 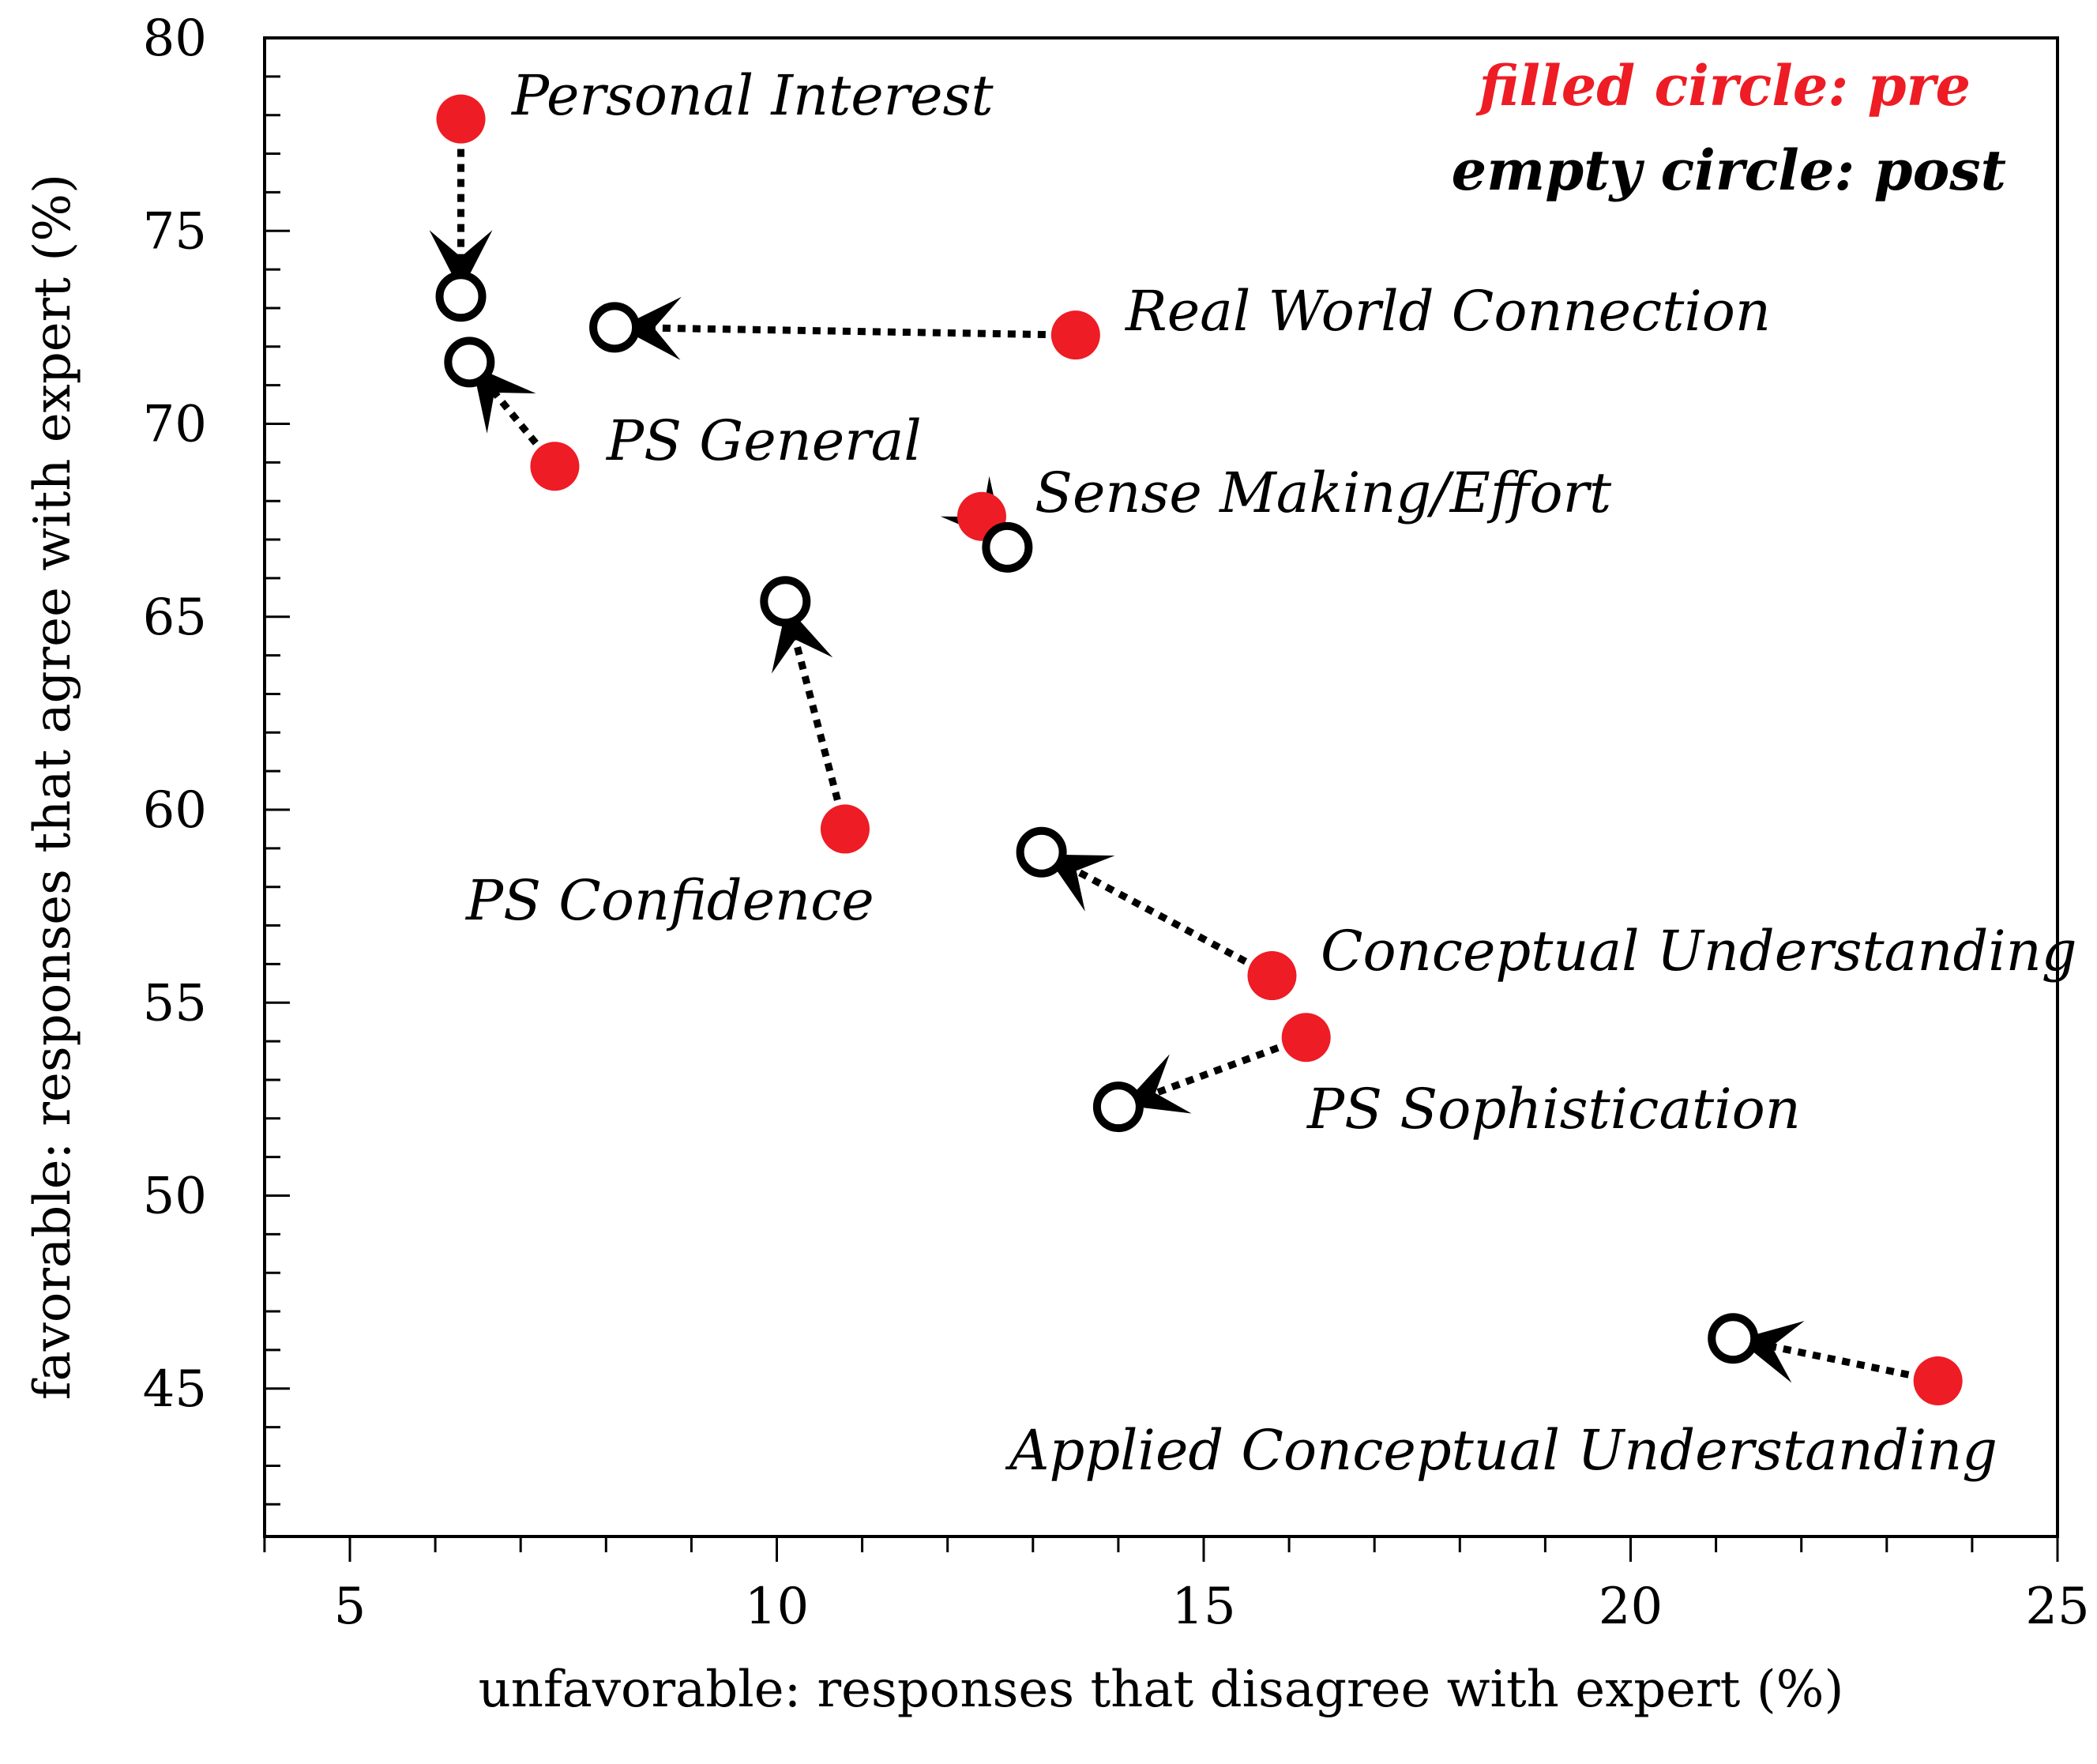 I want to click on category-label: Applied Conceptual Understanding, so click(x=1501, y=1450).